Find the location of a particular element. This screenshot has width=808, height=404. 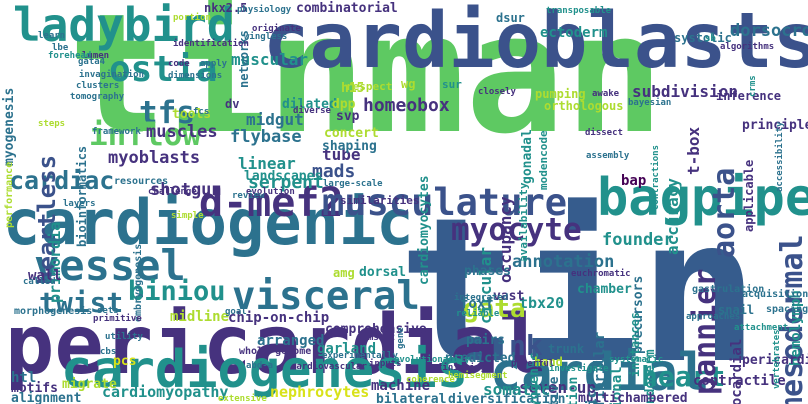

word-steps: steps is located at coordinates (52, 124).